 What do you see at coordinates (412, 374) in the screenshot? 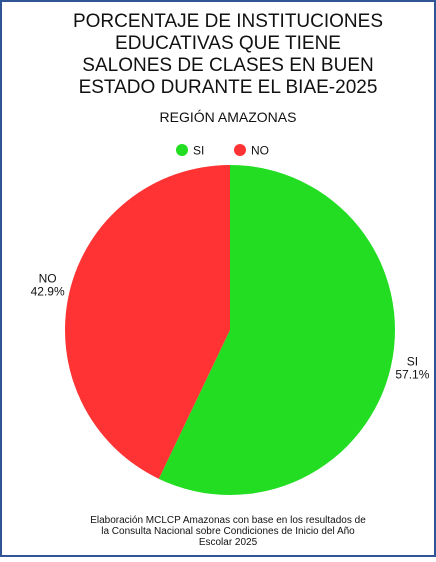
I see `slice-value: 57.1%` at bounding box center [412, 374].